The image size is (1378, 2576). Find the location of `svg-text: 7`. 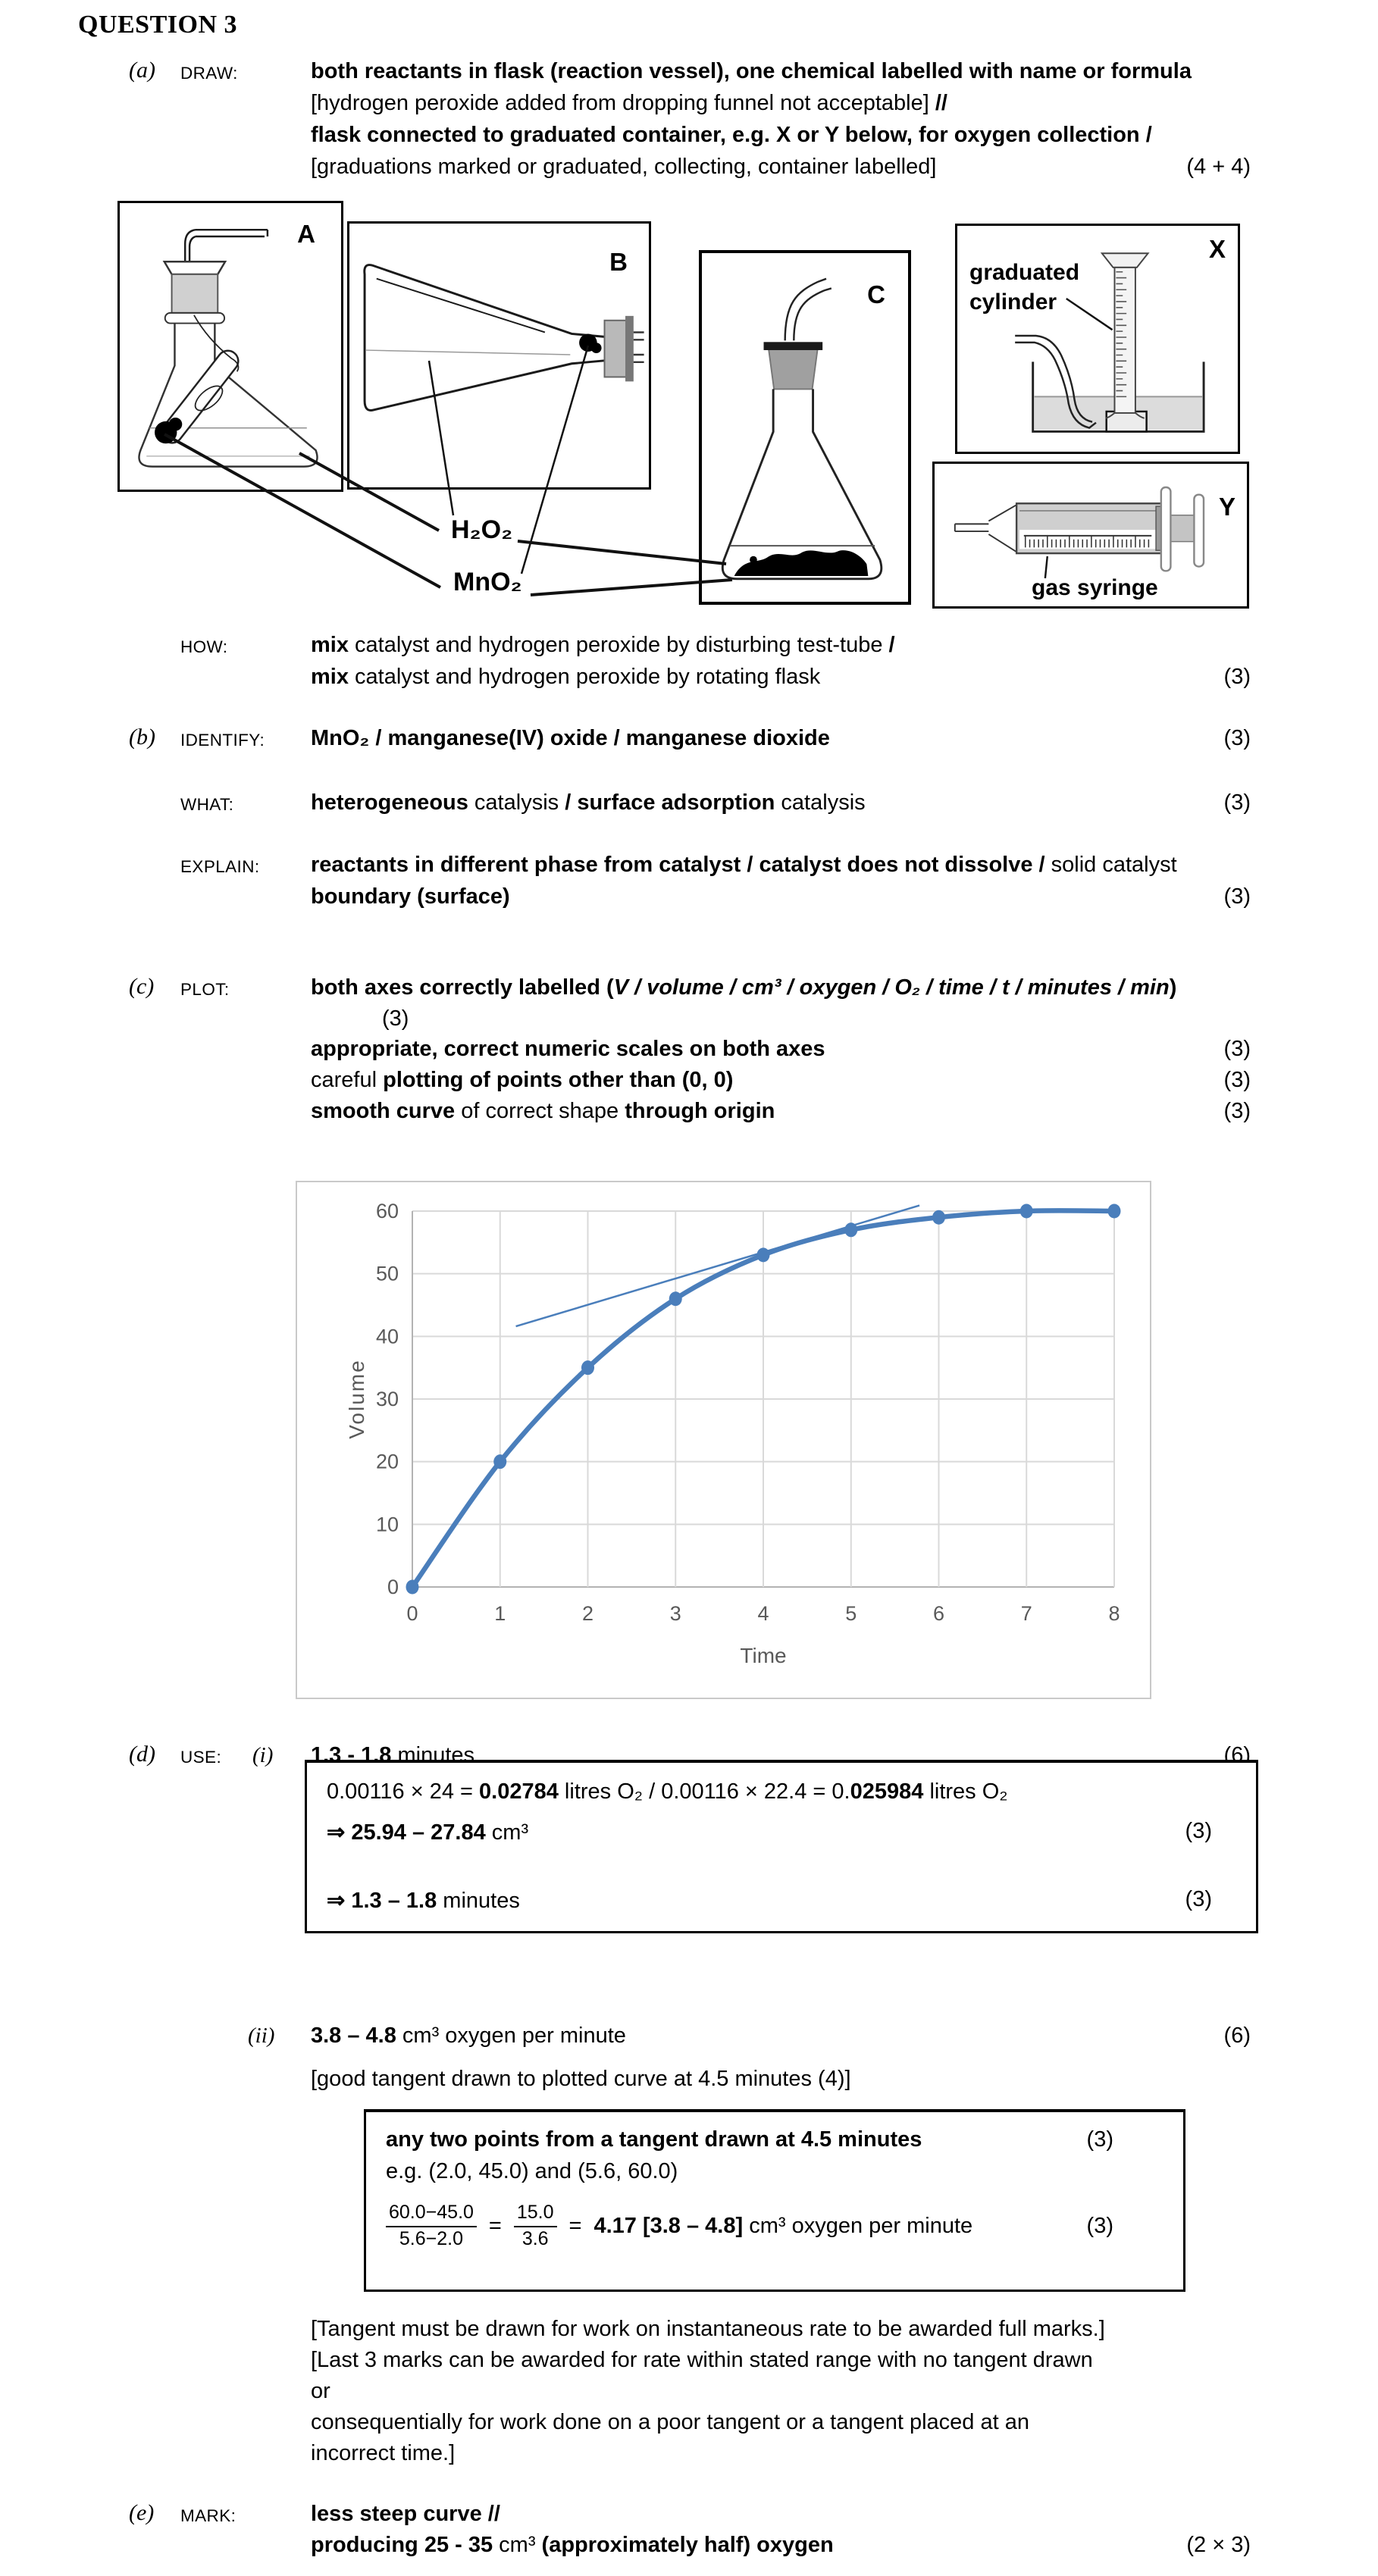

svg-text: 7 is located at coordinates (1026, 1614).